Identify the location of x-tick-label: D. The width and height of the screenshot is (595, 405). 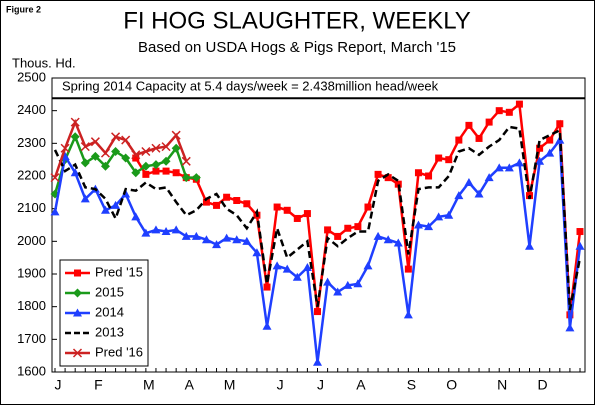
(543, 385).